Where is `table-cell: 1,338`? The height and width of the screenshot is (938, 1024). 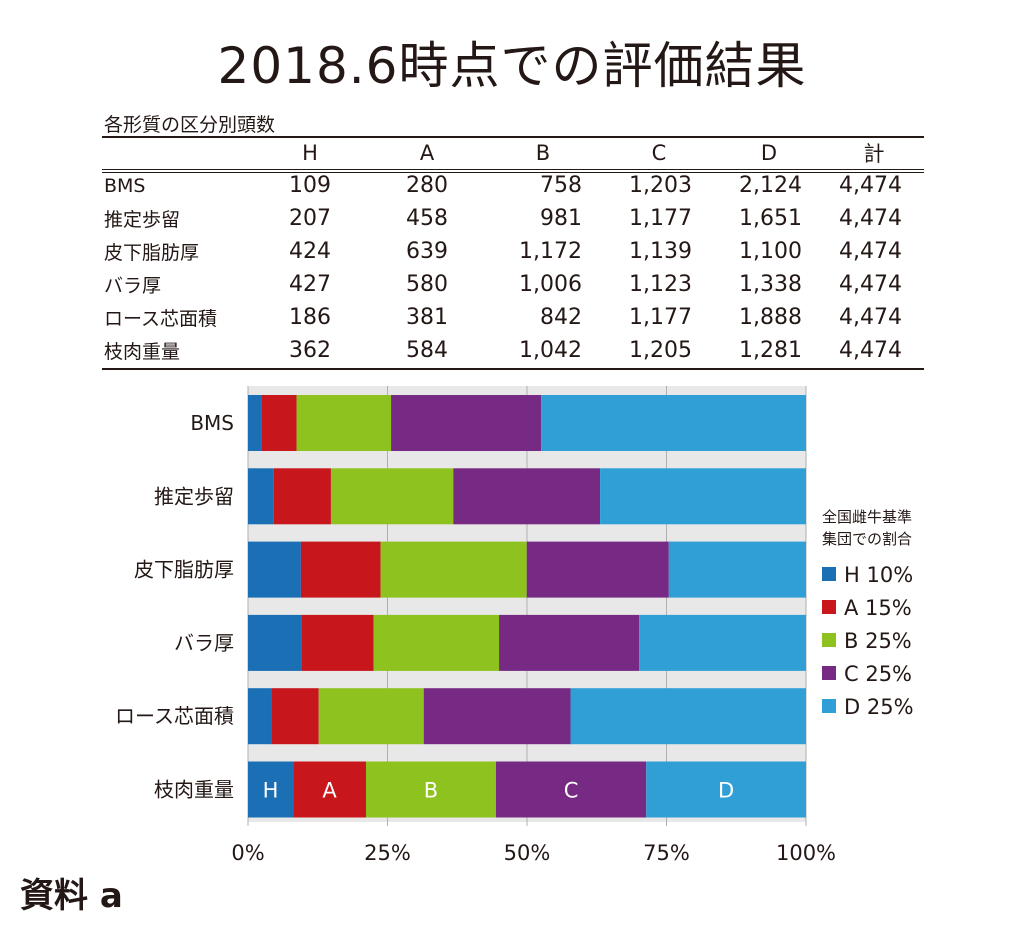 table-cell: 1,338 is located at coordinates (770, 284).